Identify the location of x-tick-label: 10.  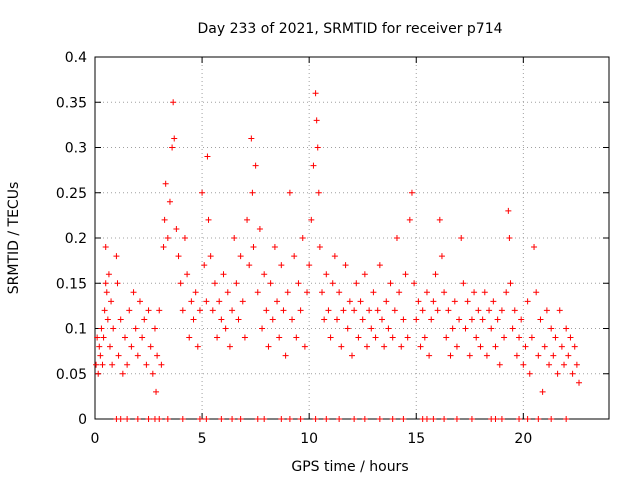
(309, 439).